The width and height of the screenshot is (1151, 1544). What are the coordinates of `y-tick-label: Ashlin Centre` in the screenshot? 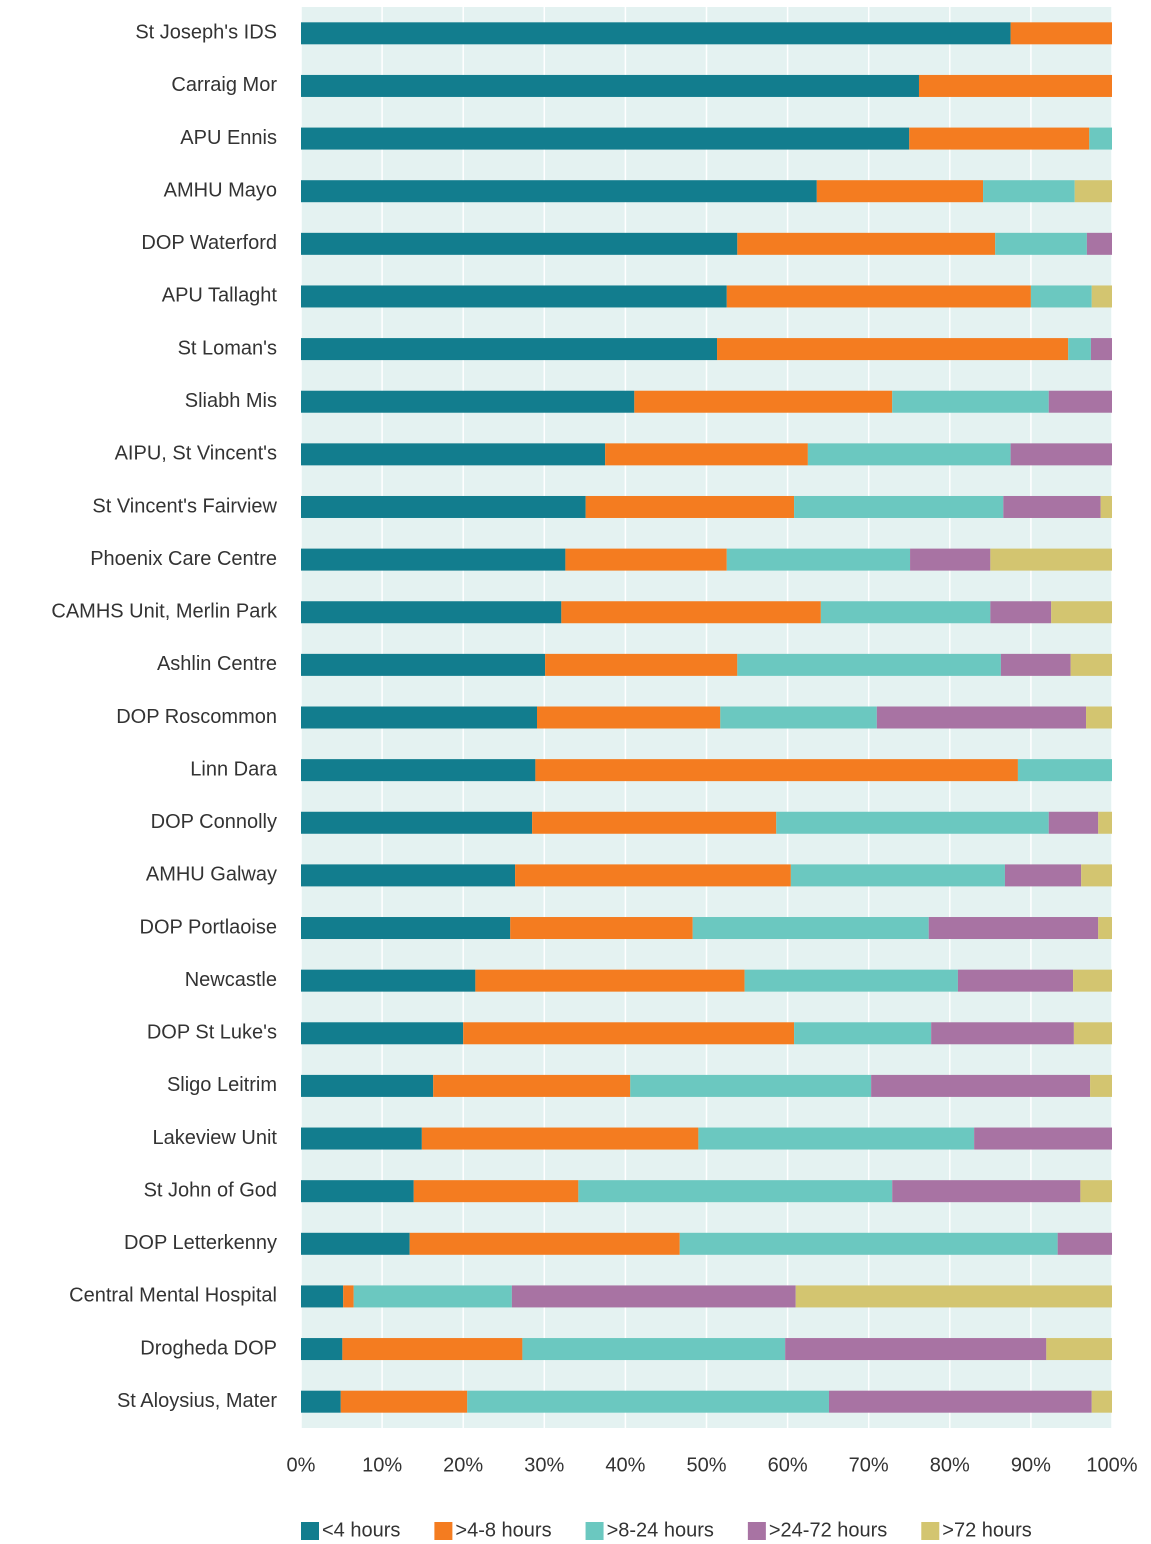 It's located at (217, 664).